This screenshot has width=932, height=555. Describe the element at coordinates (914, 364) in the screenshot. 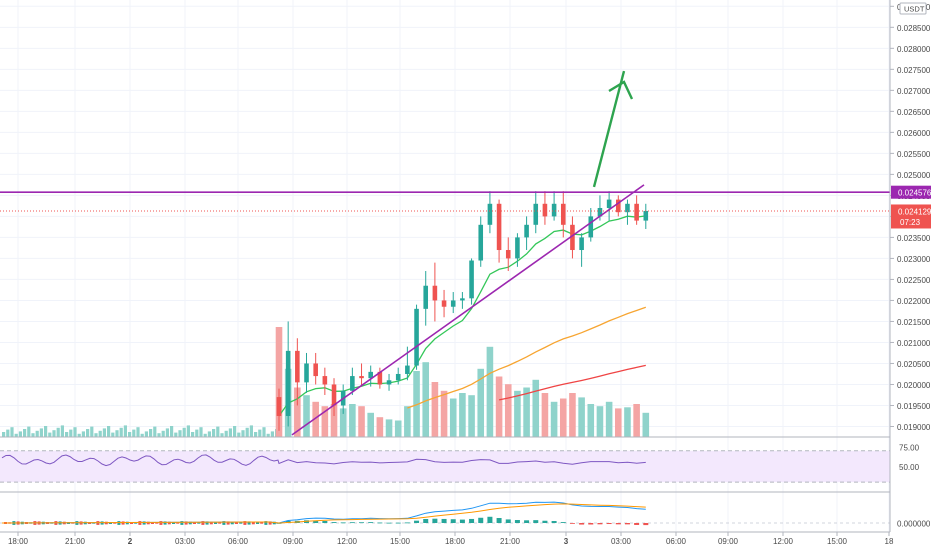

I see `price-tick-label: 0.020500` at that location.